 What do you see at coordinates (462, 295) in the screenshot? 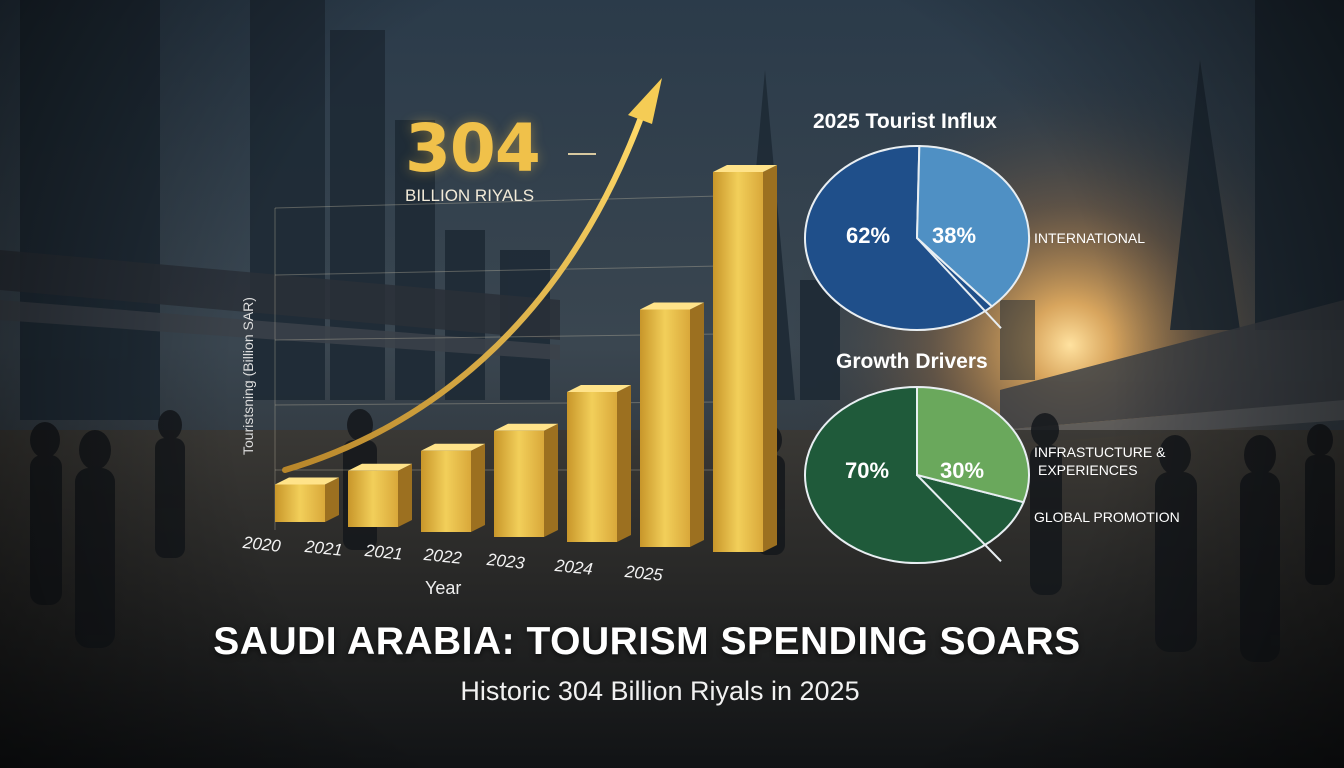
I see `trend-arrow` at bounding box center [462, 295].